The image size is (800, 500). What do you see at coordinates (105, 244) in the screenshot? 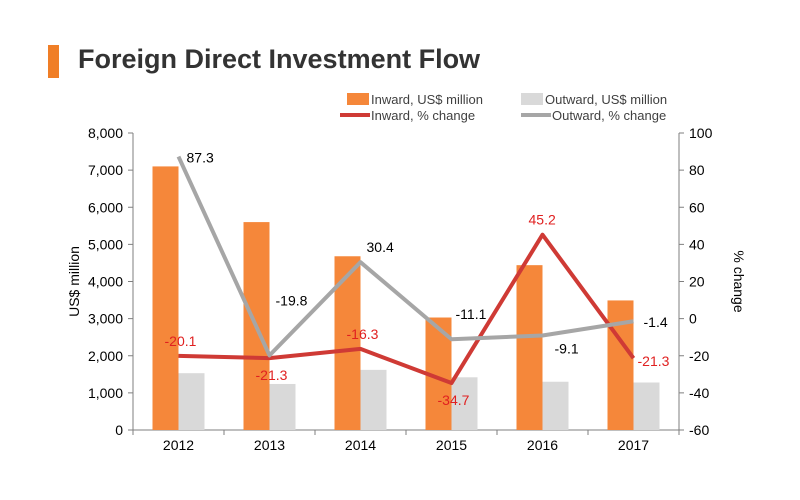
I see `left-tick-label: 5,000` at bounding box center [105, 244].